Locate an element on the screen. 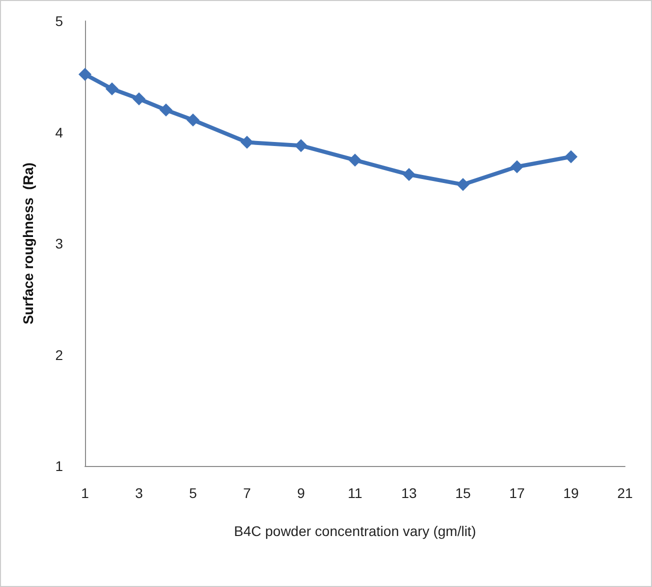 The height and width of the screenshot is (587, 652). x-tick-label: 11 is located at coordinates (355, 493).